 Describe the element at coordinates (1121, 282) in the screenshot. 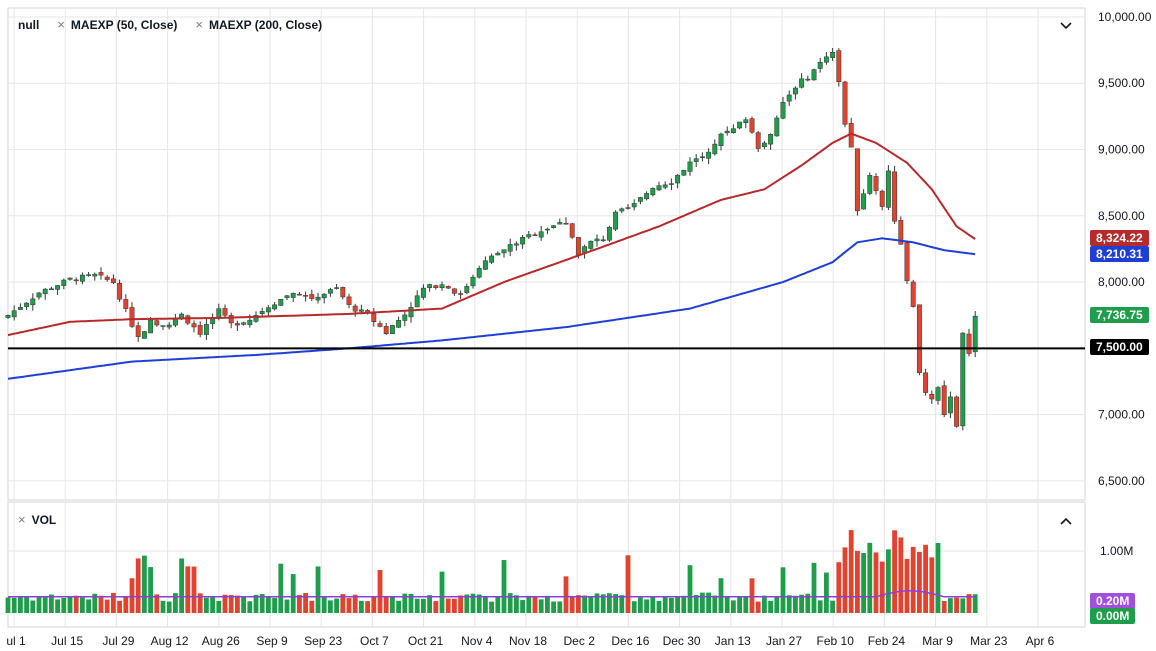

I see `y-tick-label: 8,000.00` at that location.